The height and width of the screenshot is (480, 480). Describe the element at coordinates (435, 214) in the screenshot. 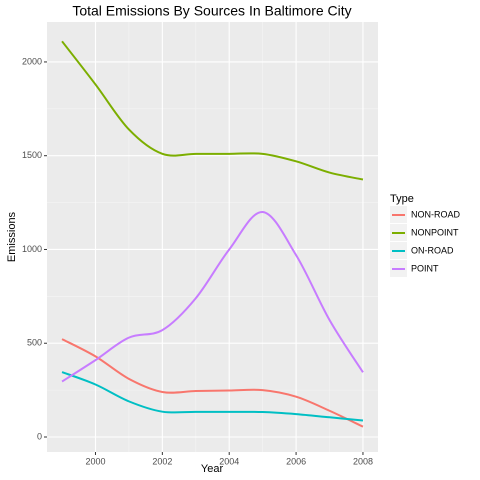

I see `legend-label: NON-ROAD` at that location.